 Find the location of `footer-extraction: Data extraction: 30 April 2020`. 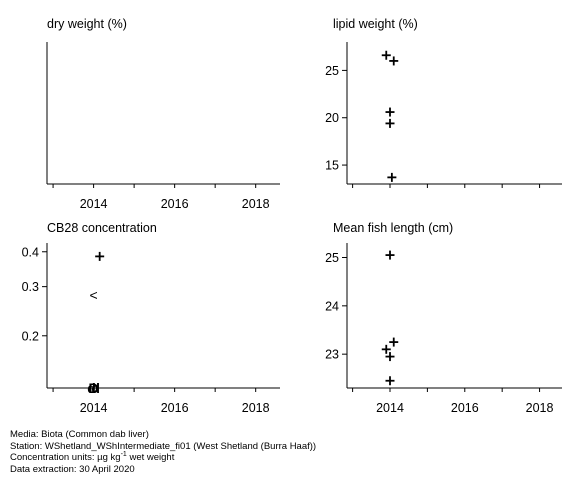

footer-extraction: Data extraction: 30 April 2020 is located at coordinates (72, 469).